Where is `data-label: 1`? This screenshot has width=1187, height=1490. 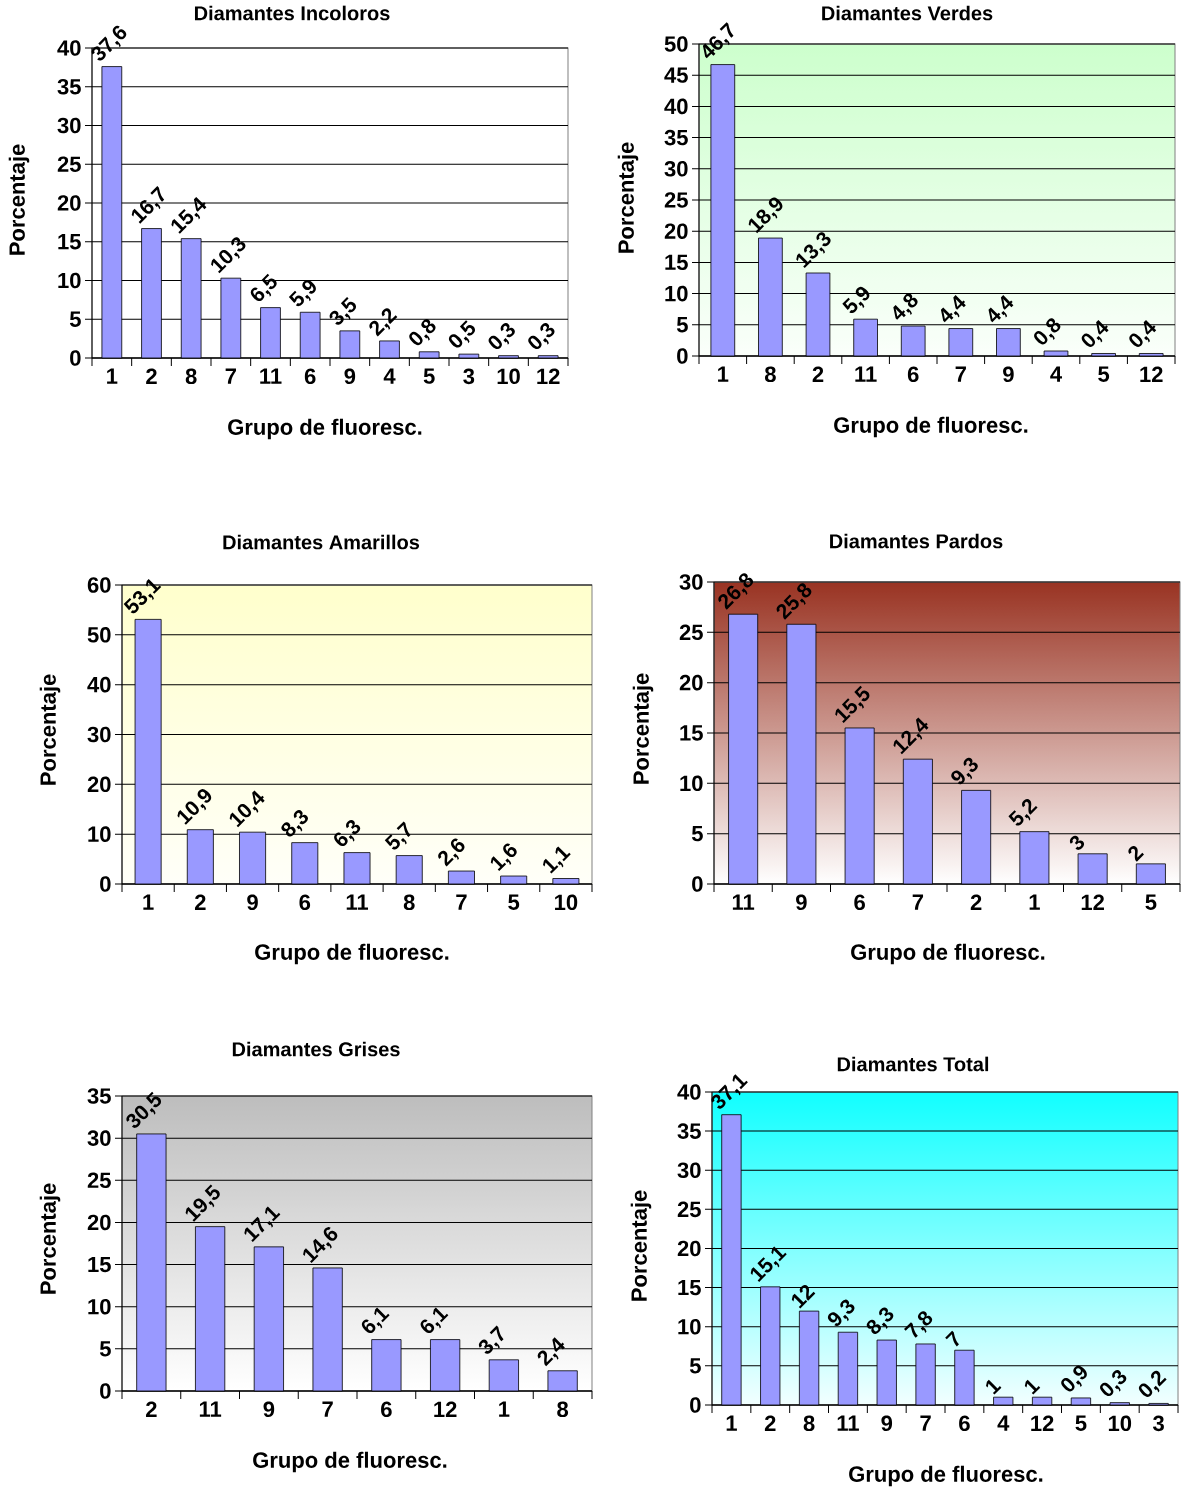 data-label: 1 is located at coordinates (994, 1387).